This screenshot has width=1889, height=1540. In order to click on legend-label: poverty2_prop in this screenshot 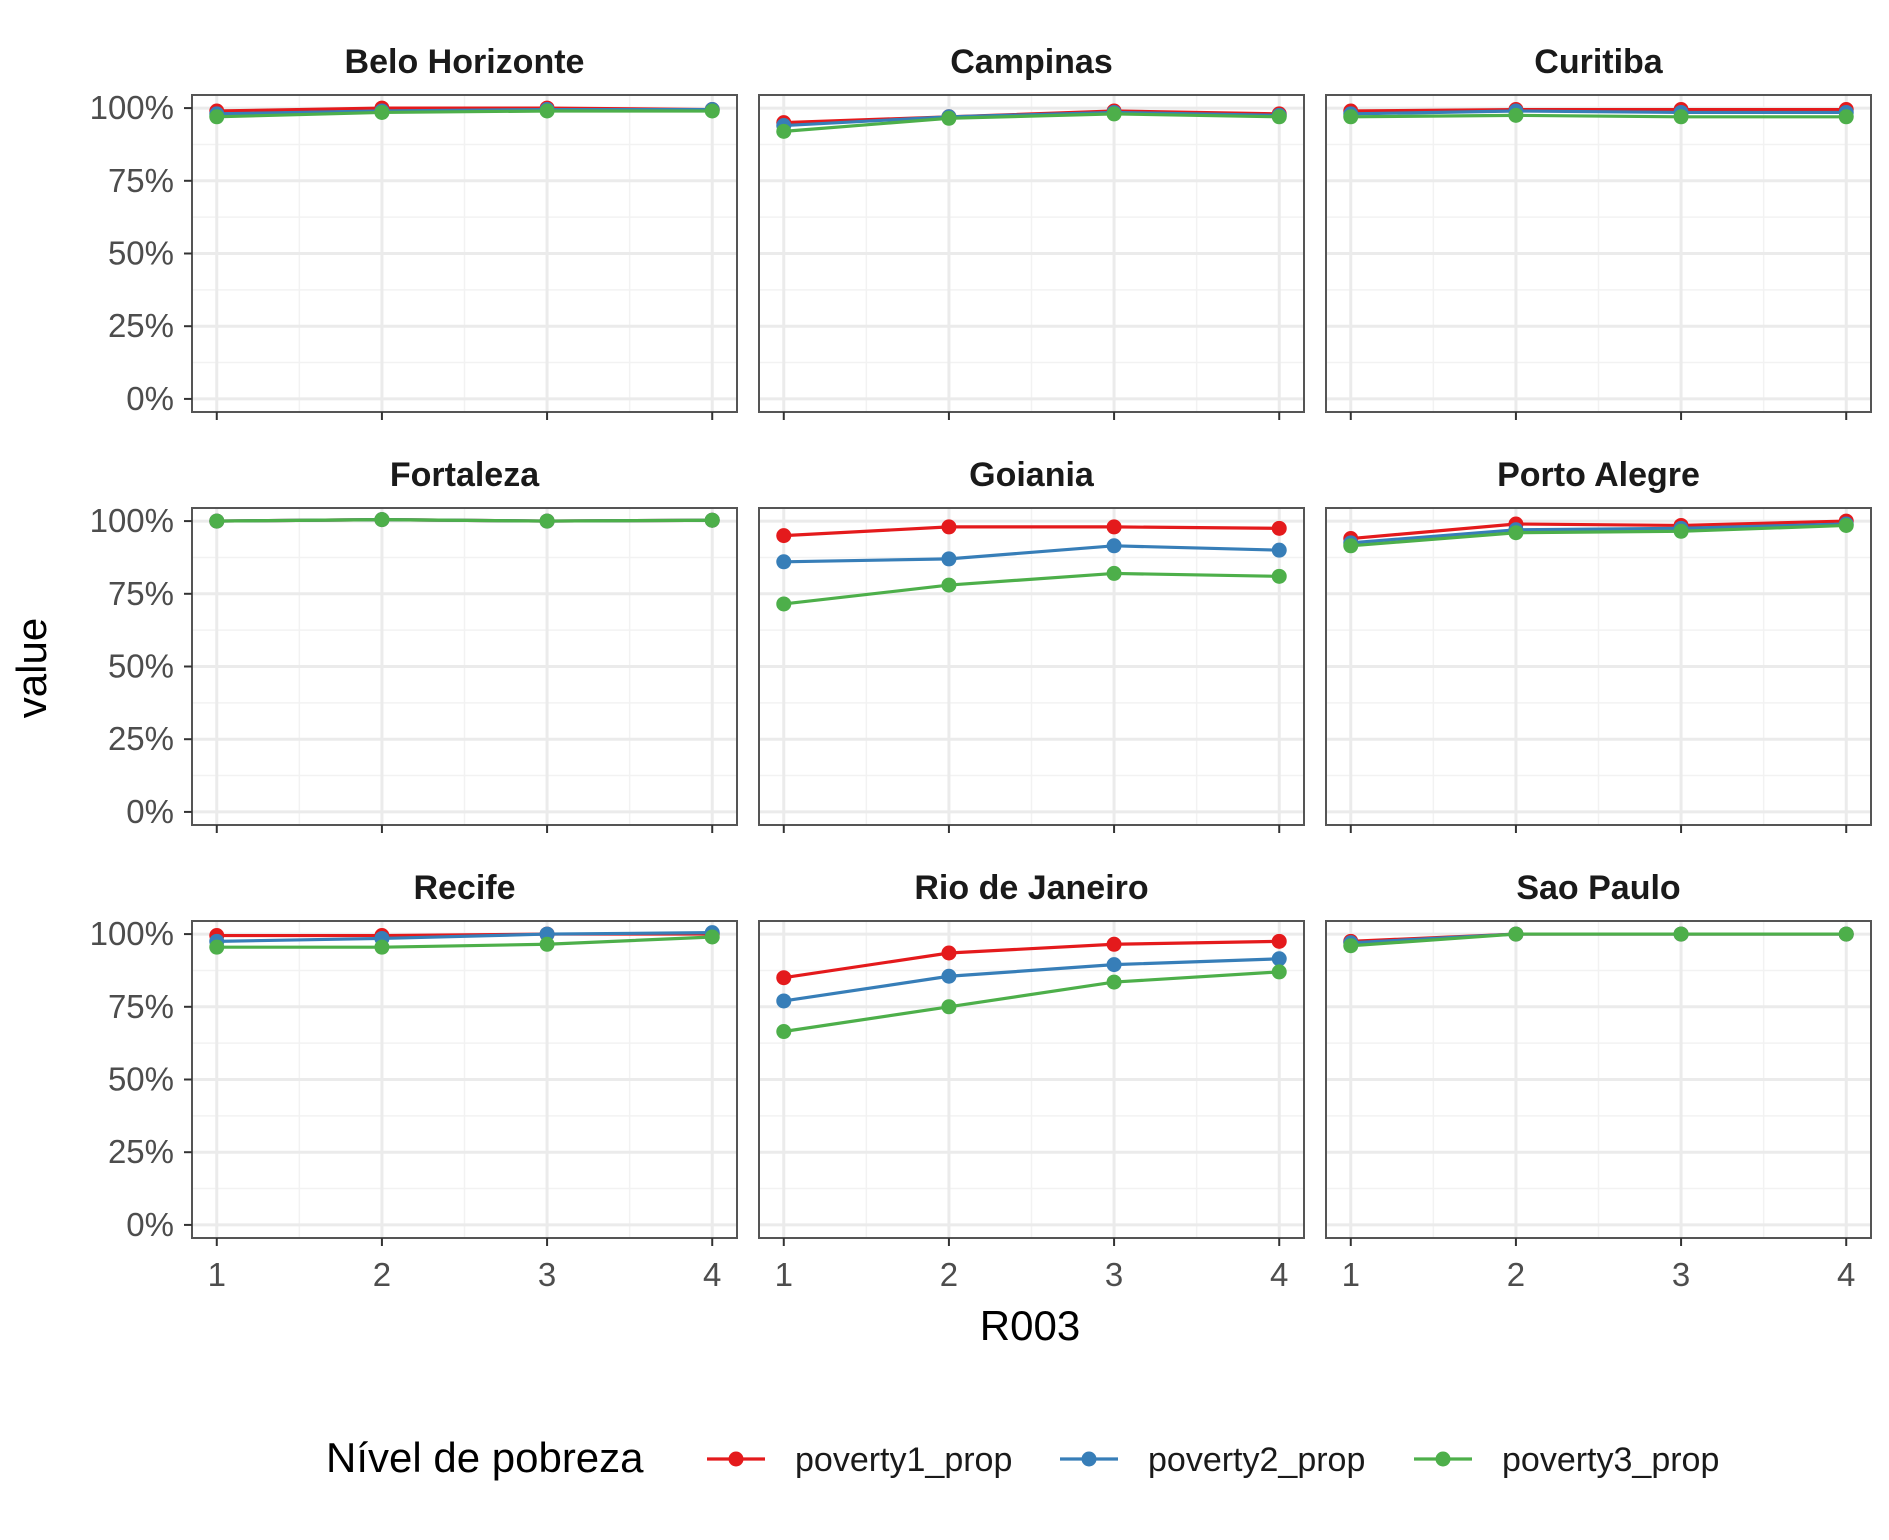, I will do `click(1256, 1460)`.